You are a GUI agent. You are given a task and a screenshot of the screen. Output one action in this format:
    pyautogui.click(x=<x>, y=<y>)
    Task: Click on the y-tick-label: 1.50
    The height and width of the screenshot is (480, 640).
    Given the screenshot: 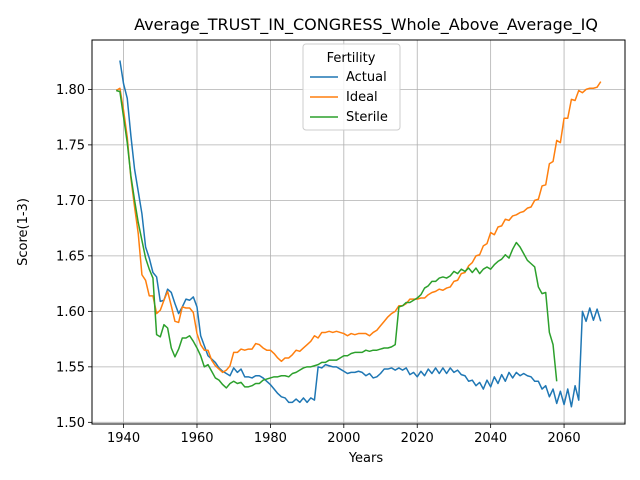 What is the action you would take?
    pyautogui.click(x=70, y=423)
    